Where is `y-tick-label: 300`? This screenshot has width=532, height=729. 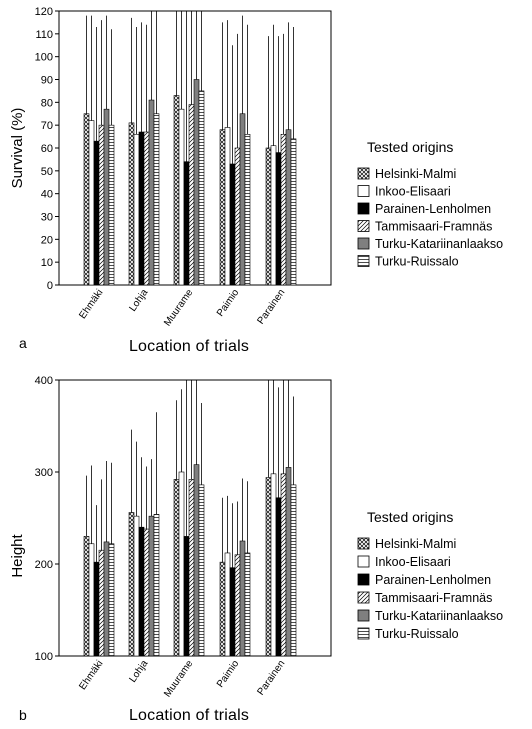 y-tick-label: 300 is located at coordinates (44, 473).